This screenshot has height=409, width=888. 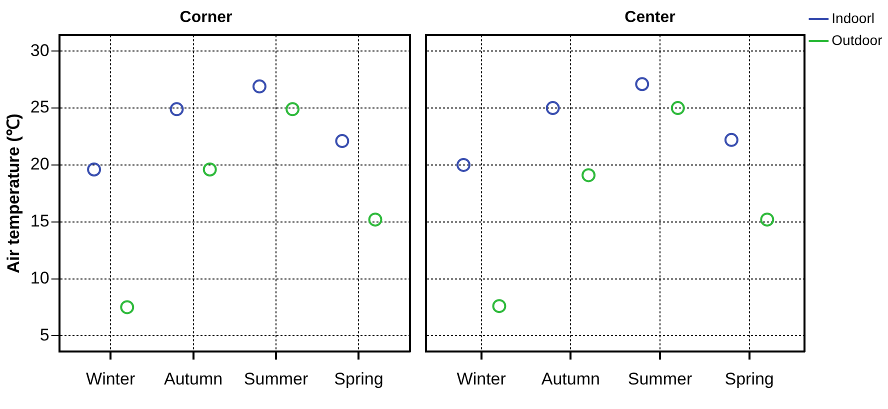 What do you see at coordinates (40, 221) in the screenshot?
I see `y-tick-label: 15` at bounding box center [40, 221].